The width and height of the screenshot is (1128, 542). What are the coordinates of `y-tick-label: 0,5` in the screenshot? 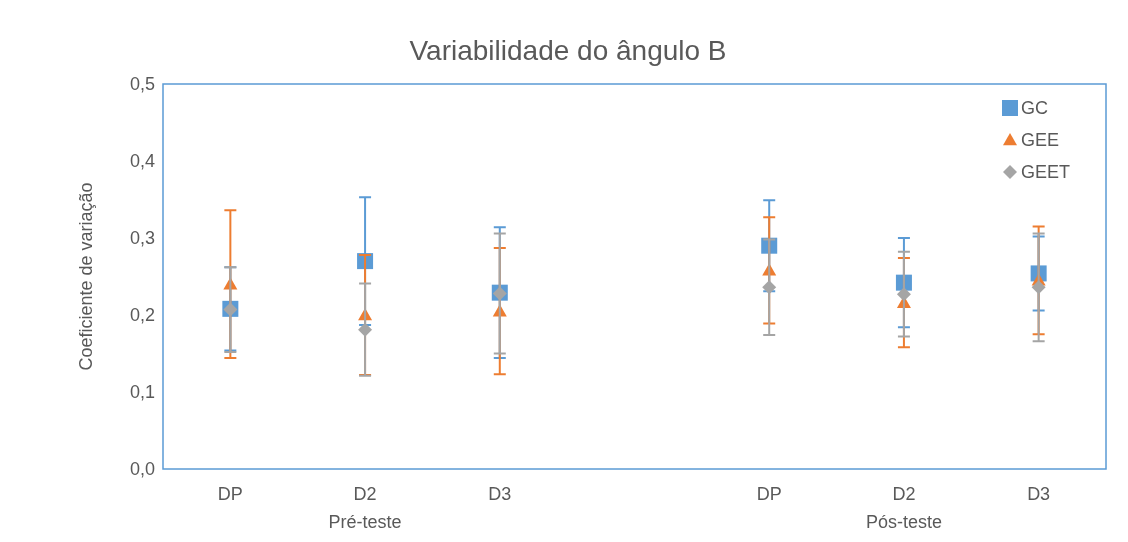 It's located at (142, 84).